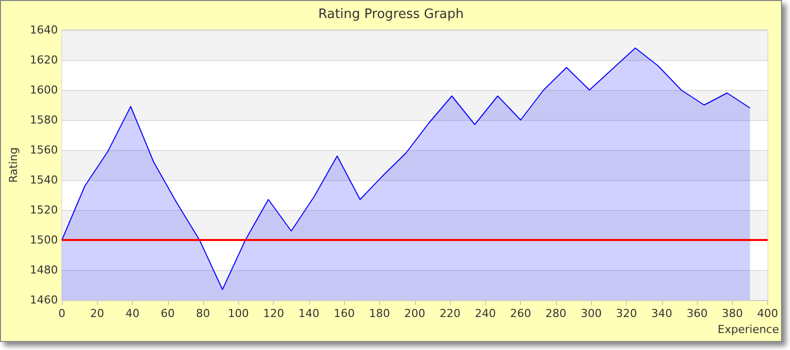 The height and width of the screenshot is (350, 790). What do you see at coordinates (44, 300) in the screenshot?
I see `y-tick-label: 1460` at bounding box center [44, 300].